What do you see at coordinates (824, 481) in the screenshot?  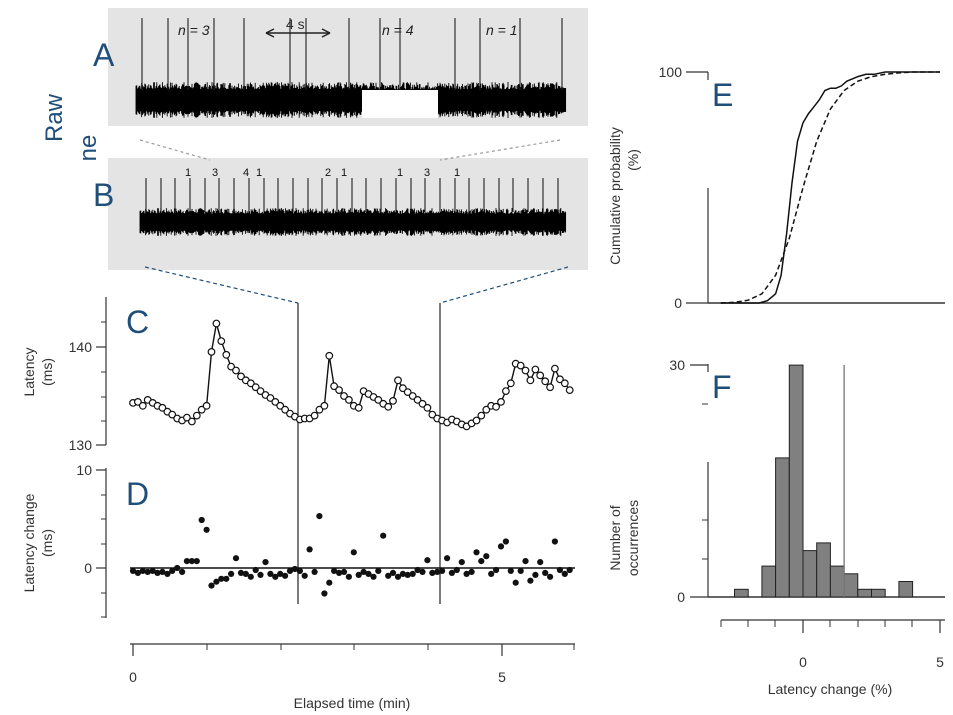 I see `panel-f-plot` at bounding box center [824, 481].